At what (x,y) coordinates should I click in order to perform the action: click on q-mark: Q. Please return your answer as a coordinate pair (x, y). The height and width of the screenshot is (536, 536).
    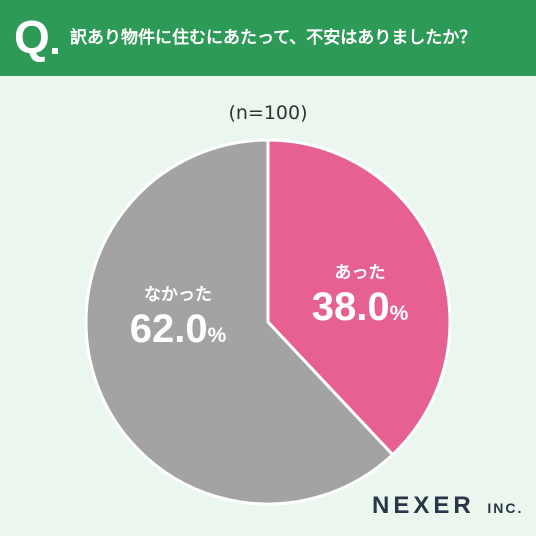
    Looking at the image, I should click on (32, 37).